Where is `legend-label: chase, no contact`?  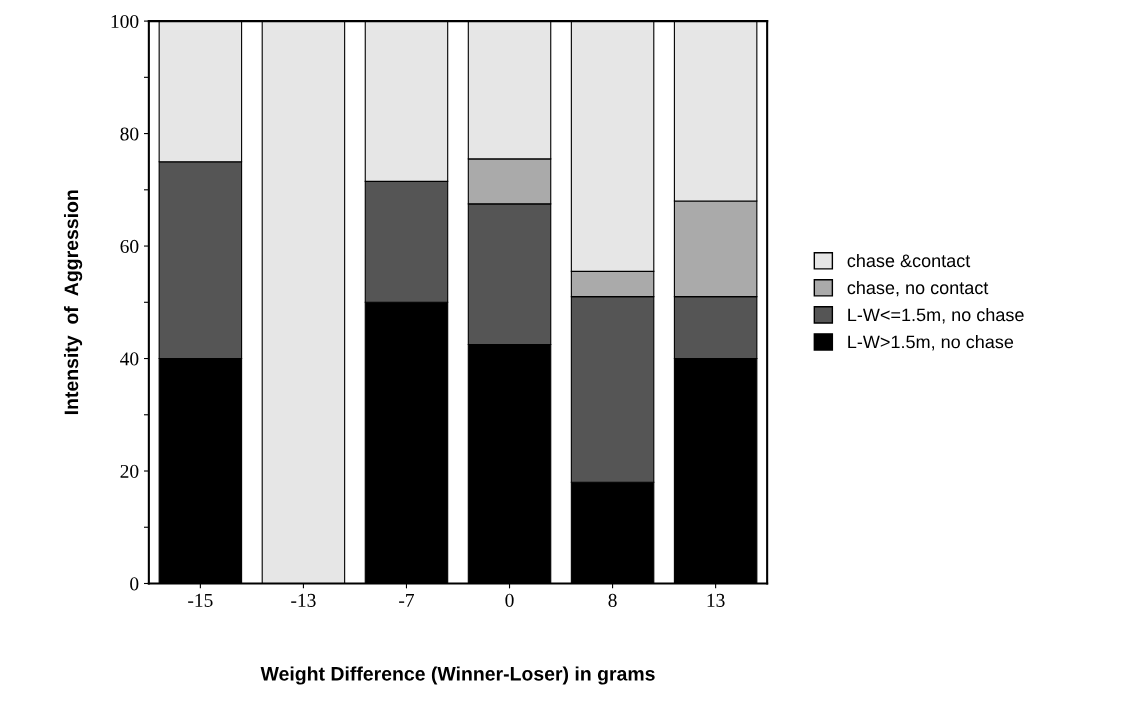
legend-label: chase, no contact is located at coordinates (918, 288).